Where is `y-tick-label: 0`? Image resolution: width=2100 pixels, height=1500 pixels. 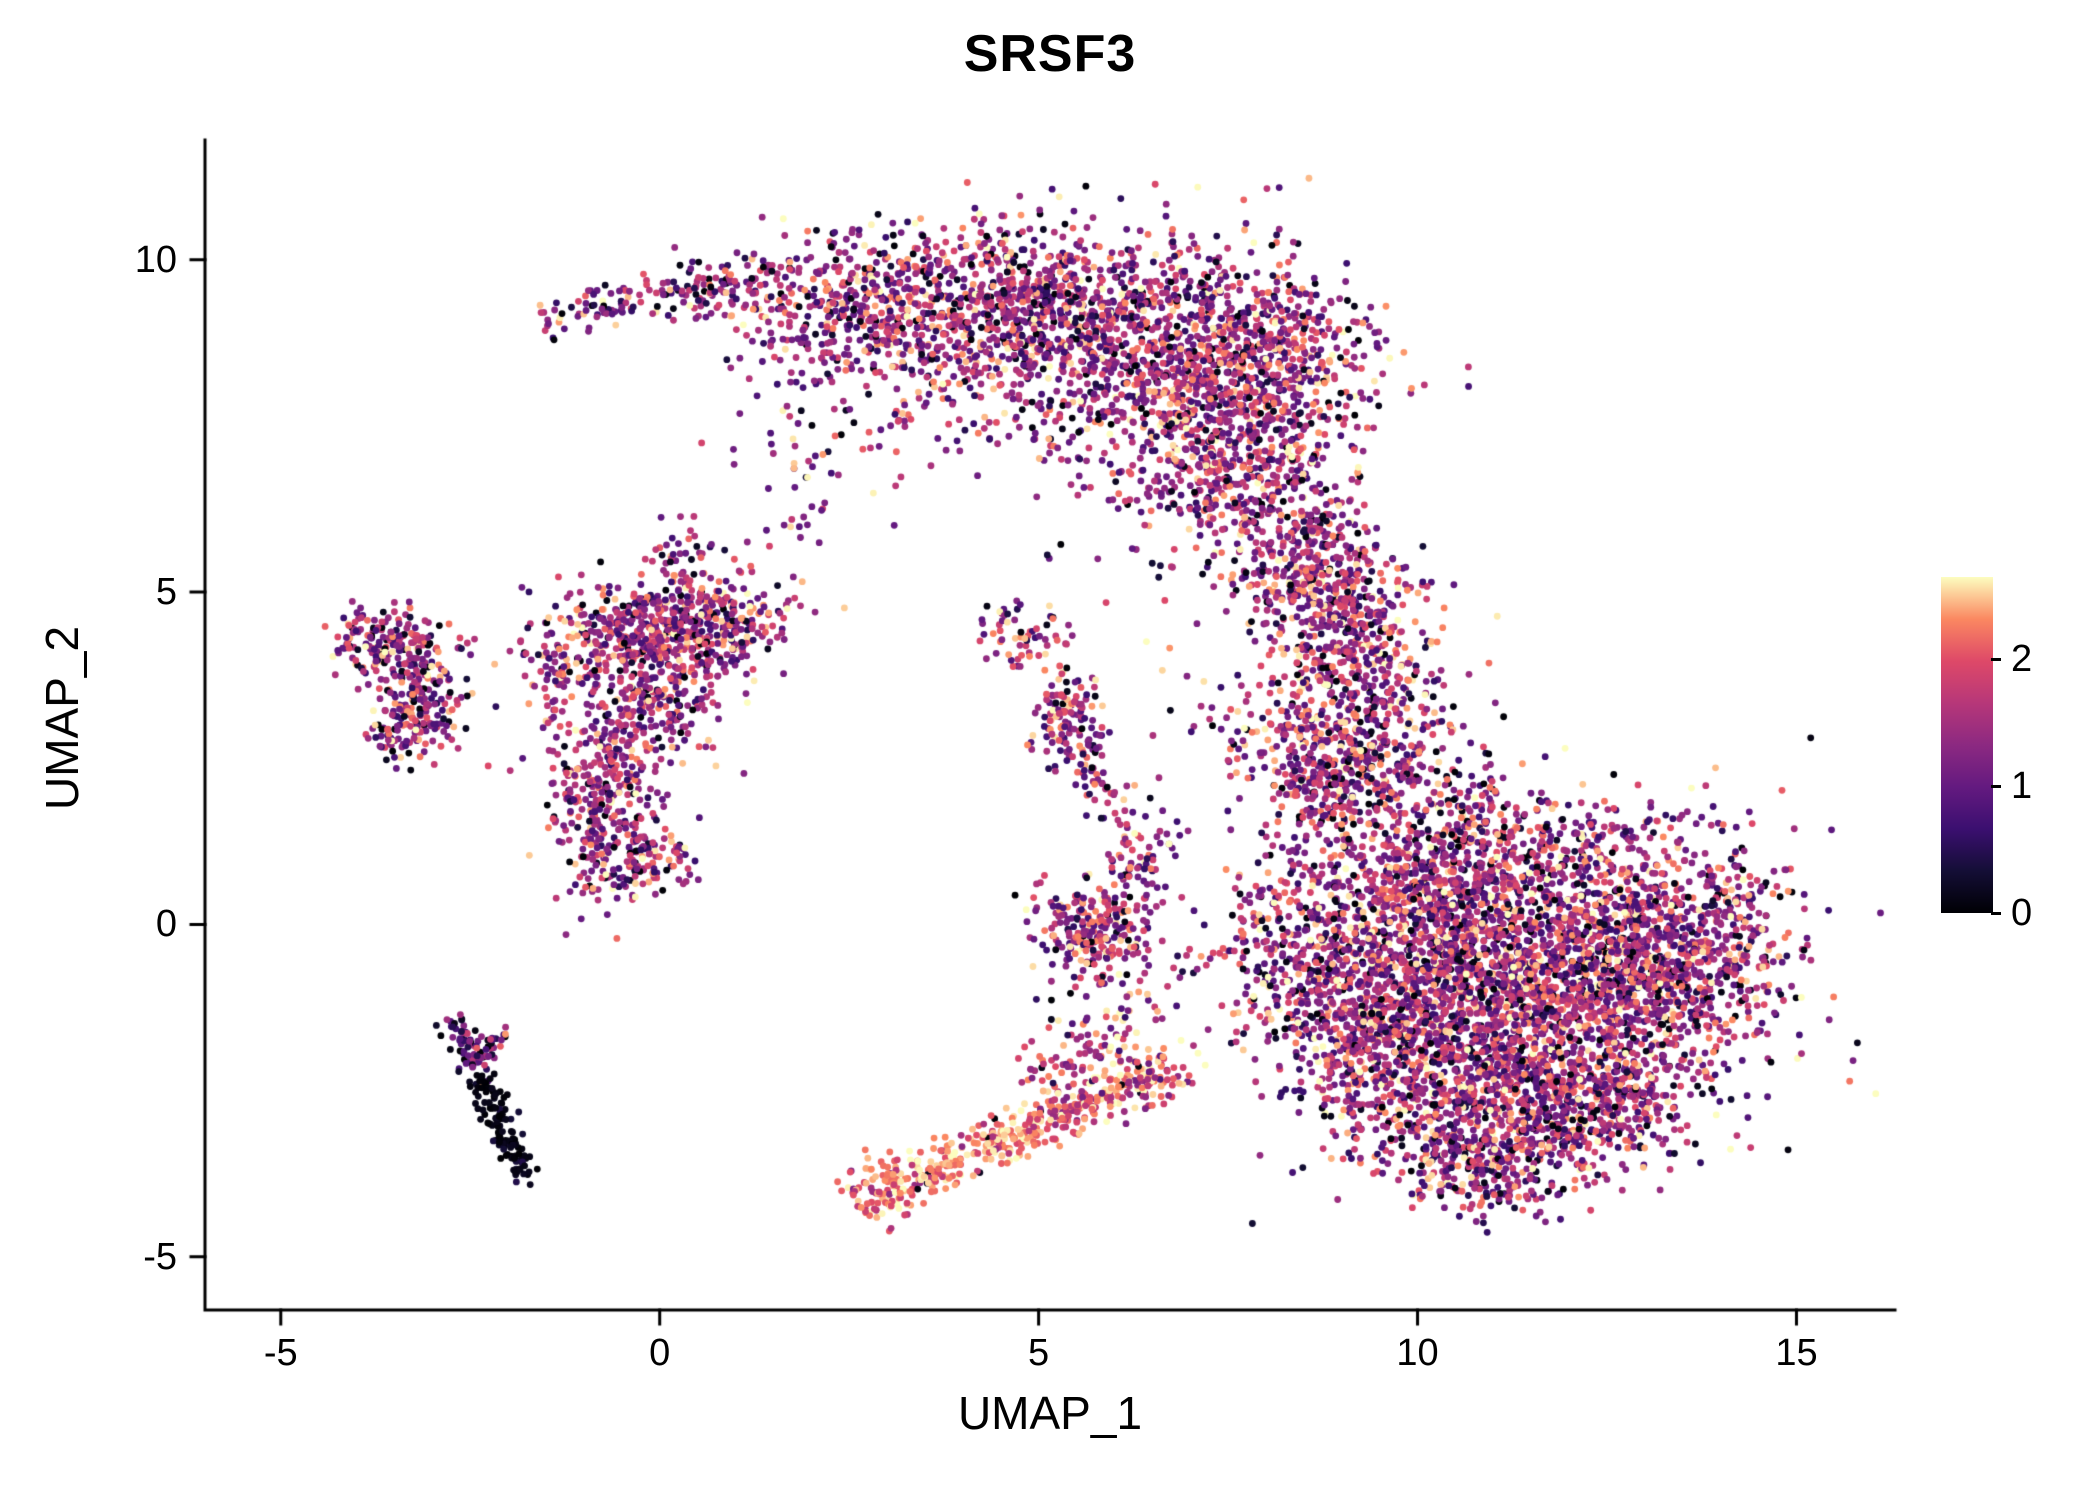 y-tick-label: 0 is located at coordinates (166, 924).